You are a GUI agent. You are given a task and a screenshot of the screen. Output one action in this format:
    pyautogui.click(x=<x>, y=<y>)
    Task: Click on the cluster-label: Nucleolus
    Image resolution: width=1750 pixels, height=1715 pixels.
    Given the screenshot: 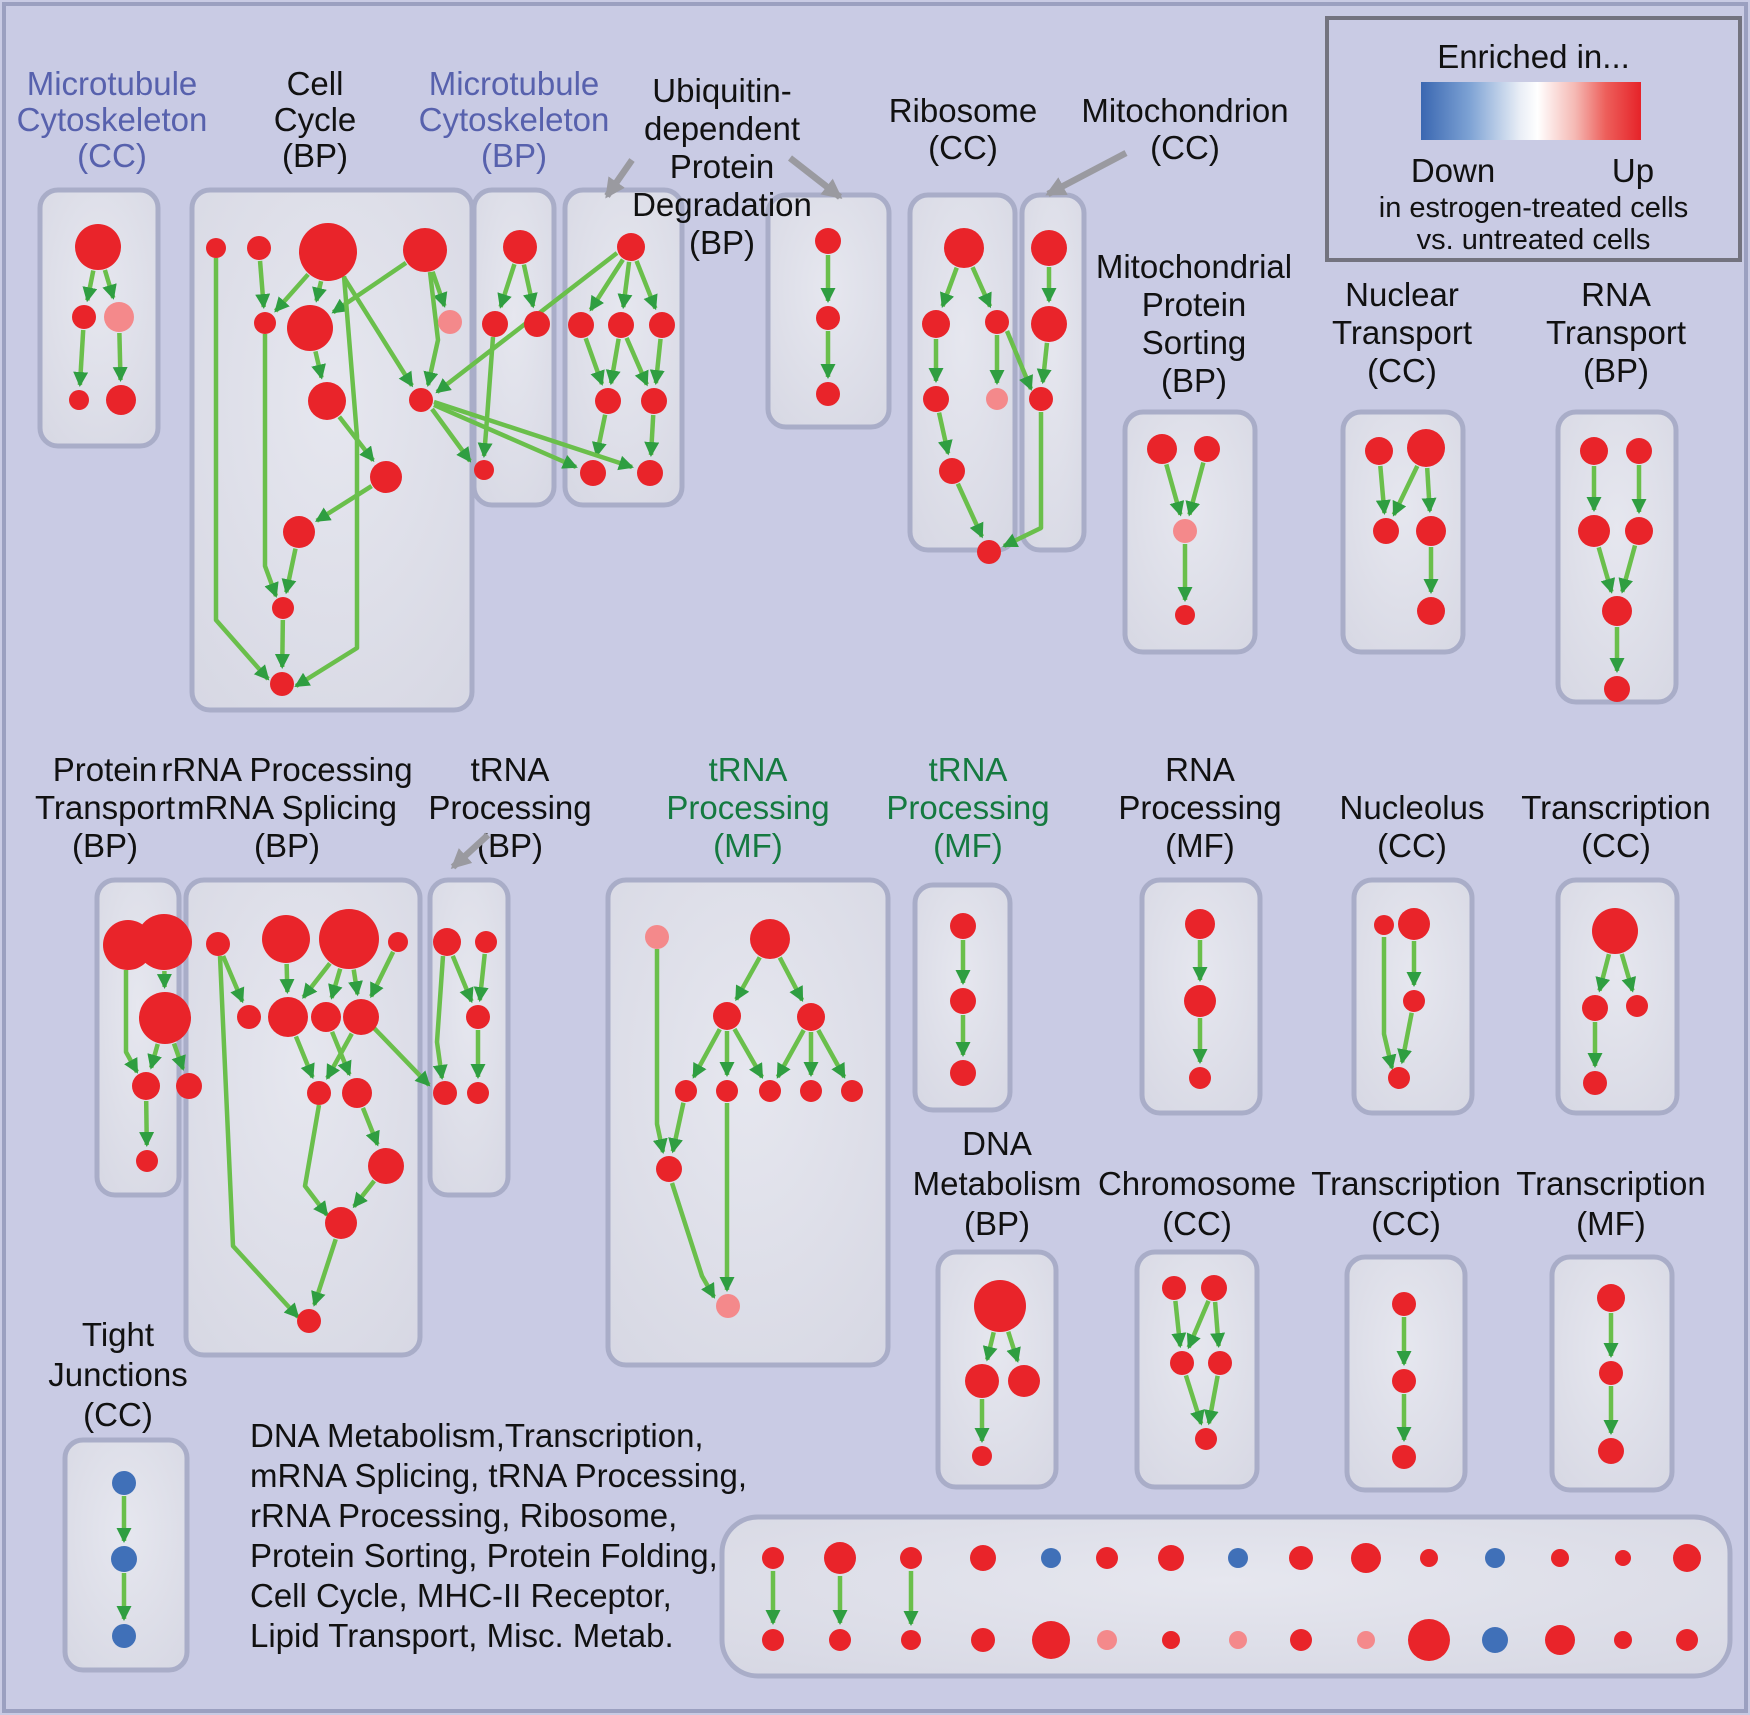 What is the action you would take?
    pyautogui.click(x=1412, y=807)
    